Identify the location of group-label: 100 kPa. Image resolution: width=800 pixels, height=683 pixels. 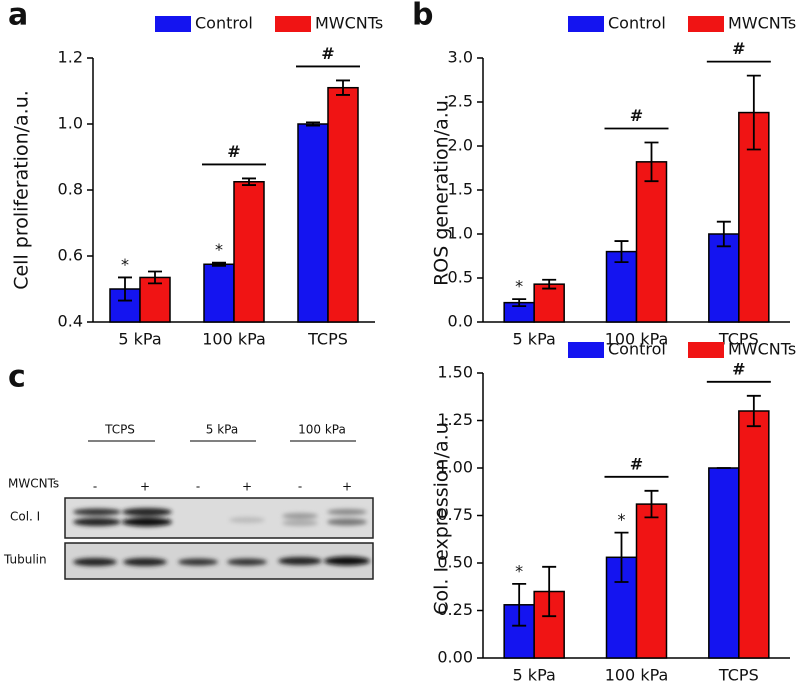
(322, 430).